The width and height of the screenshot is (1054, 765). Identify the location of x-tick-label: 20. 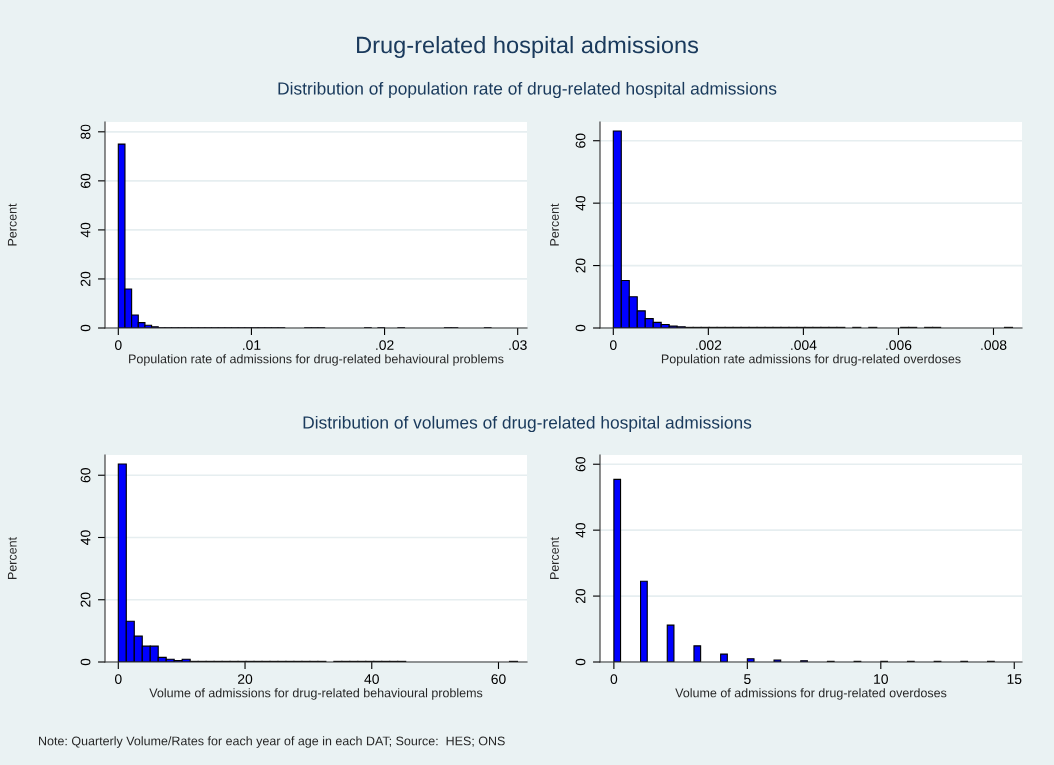
(245, 679).